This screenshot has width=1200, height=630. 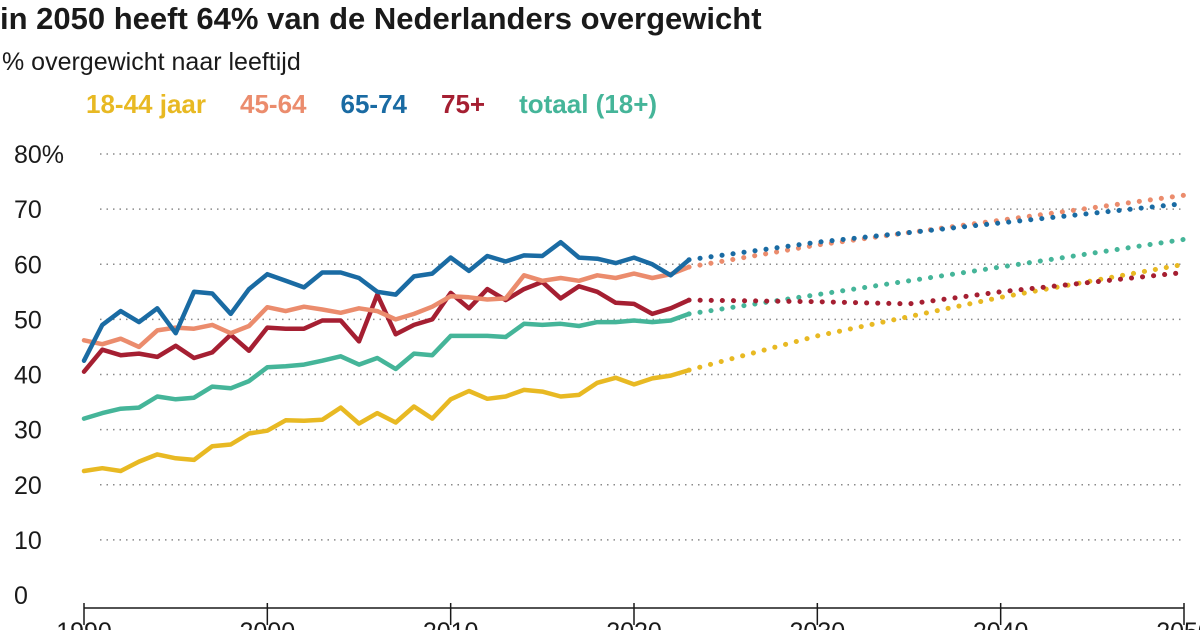 I want to click on chart-subtitle: % overgewicht naar leeftijd, so click(x=151, y=62).